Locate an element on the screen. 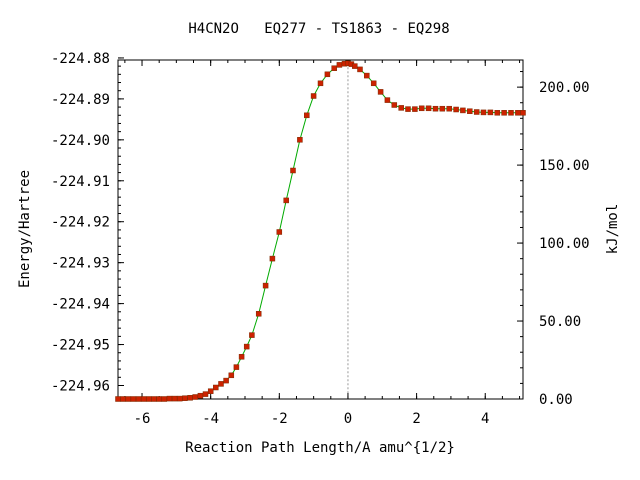 Image resolution: width=640 pixels, height=480 pixels. y-tick-label: -224.95 is located at coordinates (80, 346).